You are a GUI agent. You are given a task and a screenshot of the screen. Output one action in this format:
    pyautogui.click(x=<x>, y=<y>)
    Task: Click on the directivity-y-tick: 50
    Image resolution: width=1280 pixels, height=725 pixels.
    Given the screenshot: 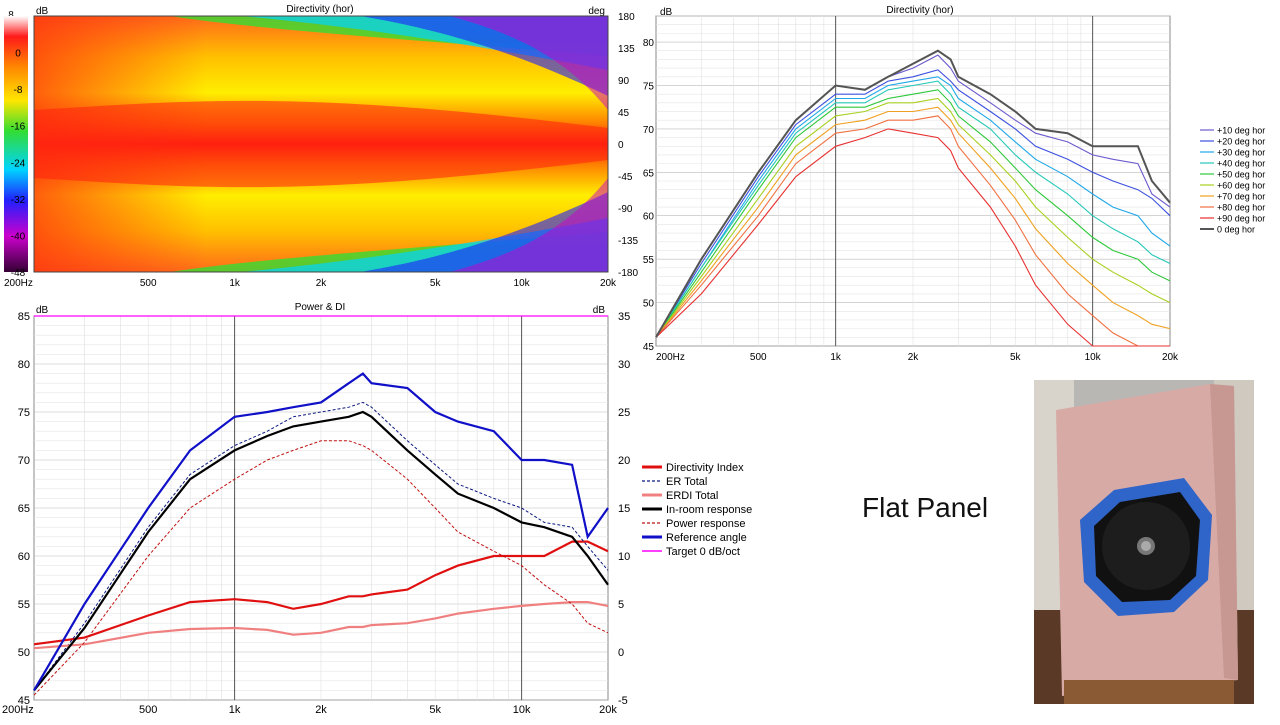 What is the action you would take?
    pyautogui.click(x=649, y=304)
    